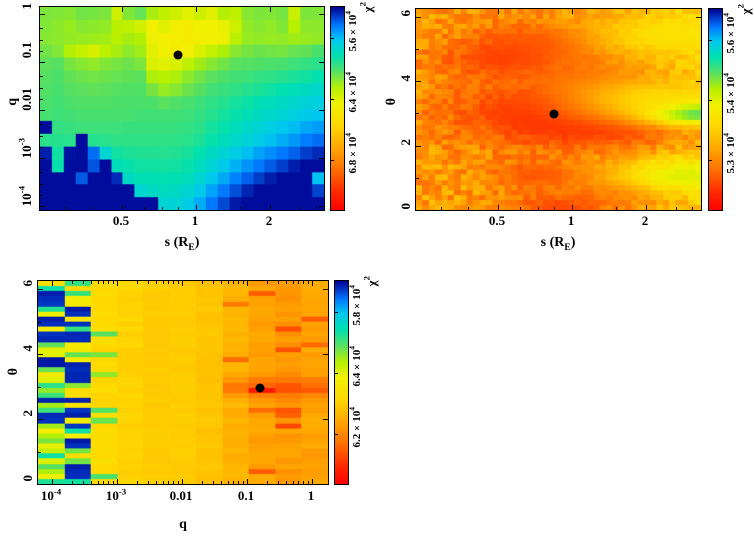 This screenshot has height=537, width=754. What do you see at coordinates (116, 494) in the screenshot?
I see `xticklabel: 10⁻³` at bounding box center [116, 494].